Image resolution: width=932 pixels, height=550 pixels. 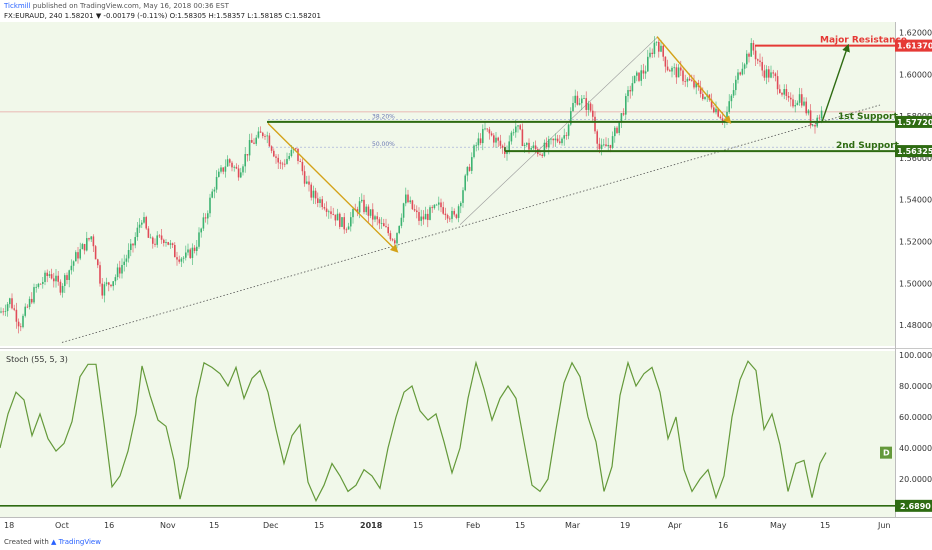 I want to click on stoch-level-label: 2.6890, so click(x=915, y=506).